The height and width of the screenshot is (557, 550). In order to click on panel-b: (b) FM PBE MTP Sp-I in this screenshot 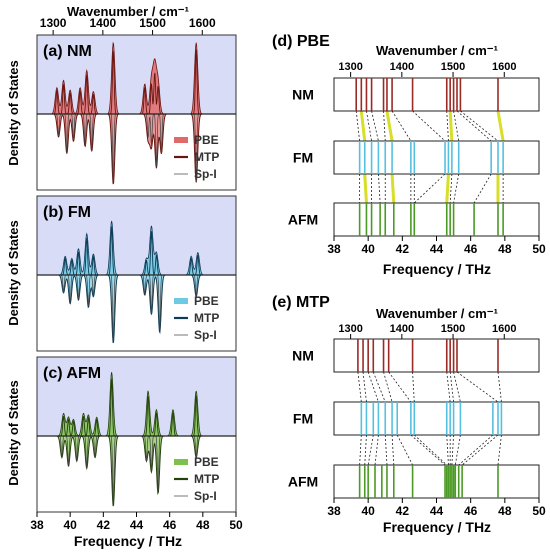, I will do `click(136, 273)`.